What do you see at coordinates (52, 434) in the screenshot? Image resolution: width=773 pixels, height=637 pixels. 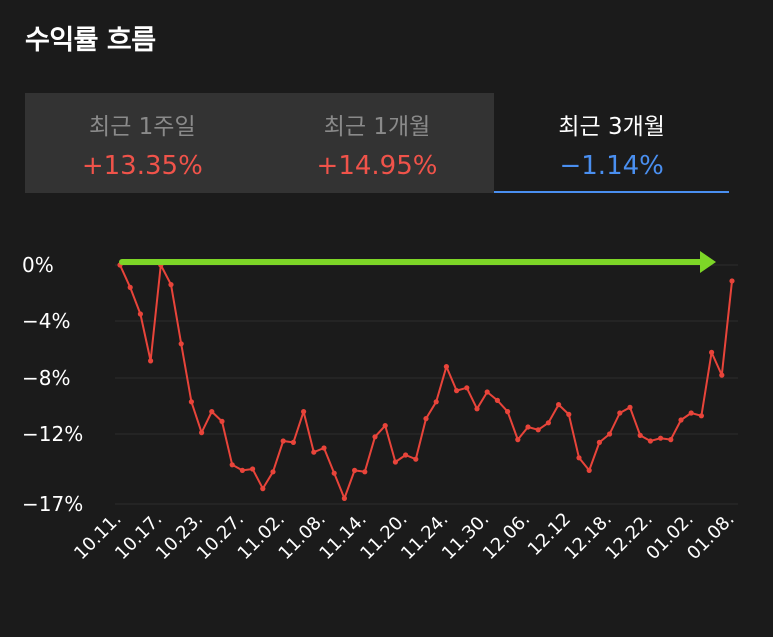 I see `y-tick-label: −12%` at bounding box center [52, 434].